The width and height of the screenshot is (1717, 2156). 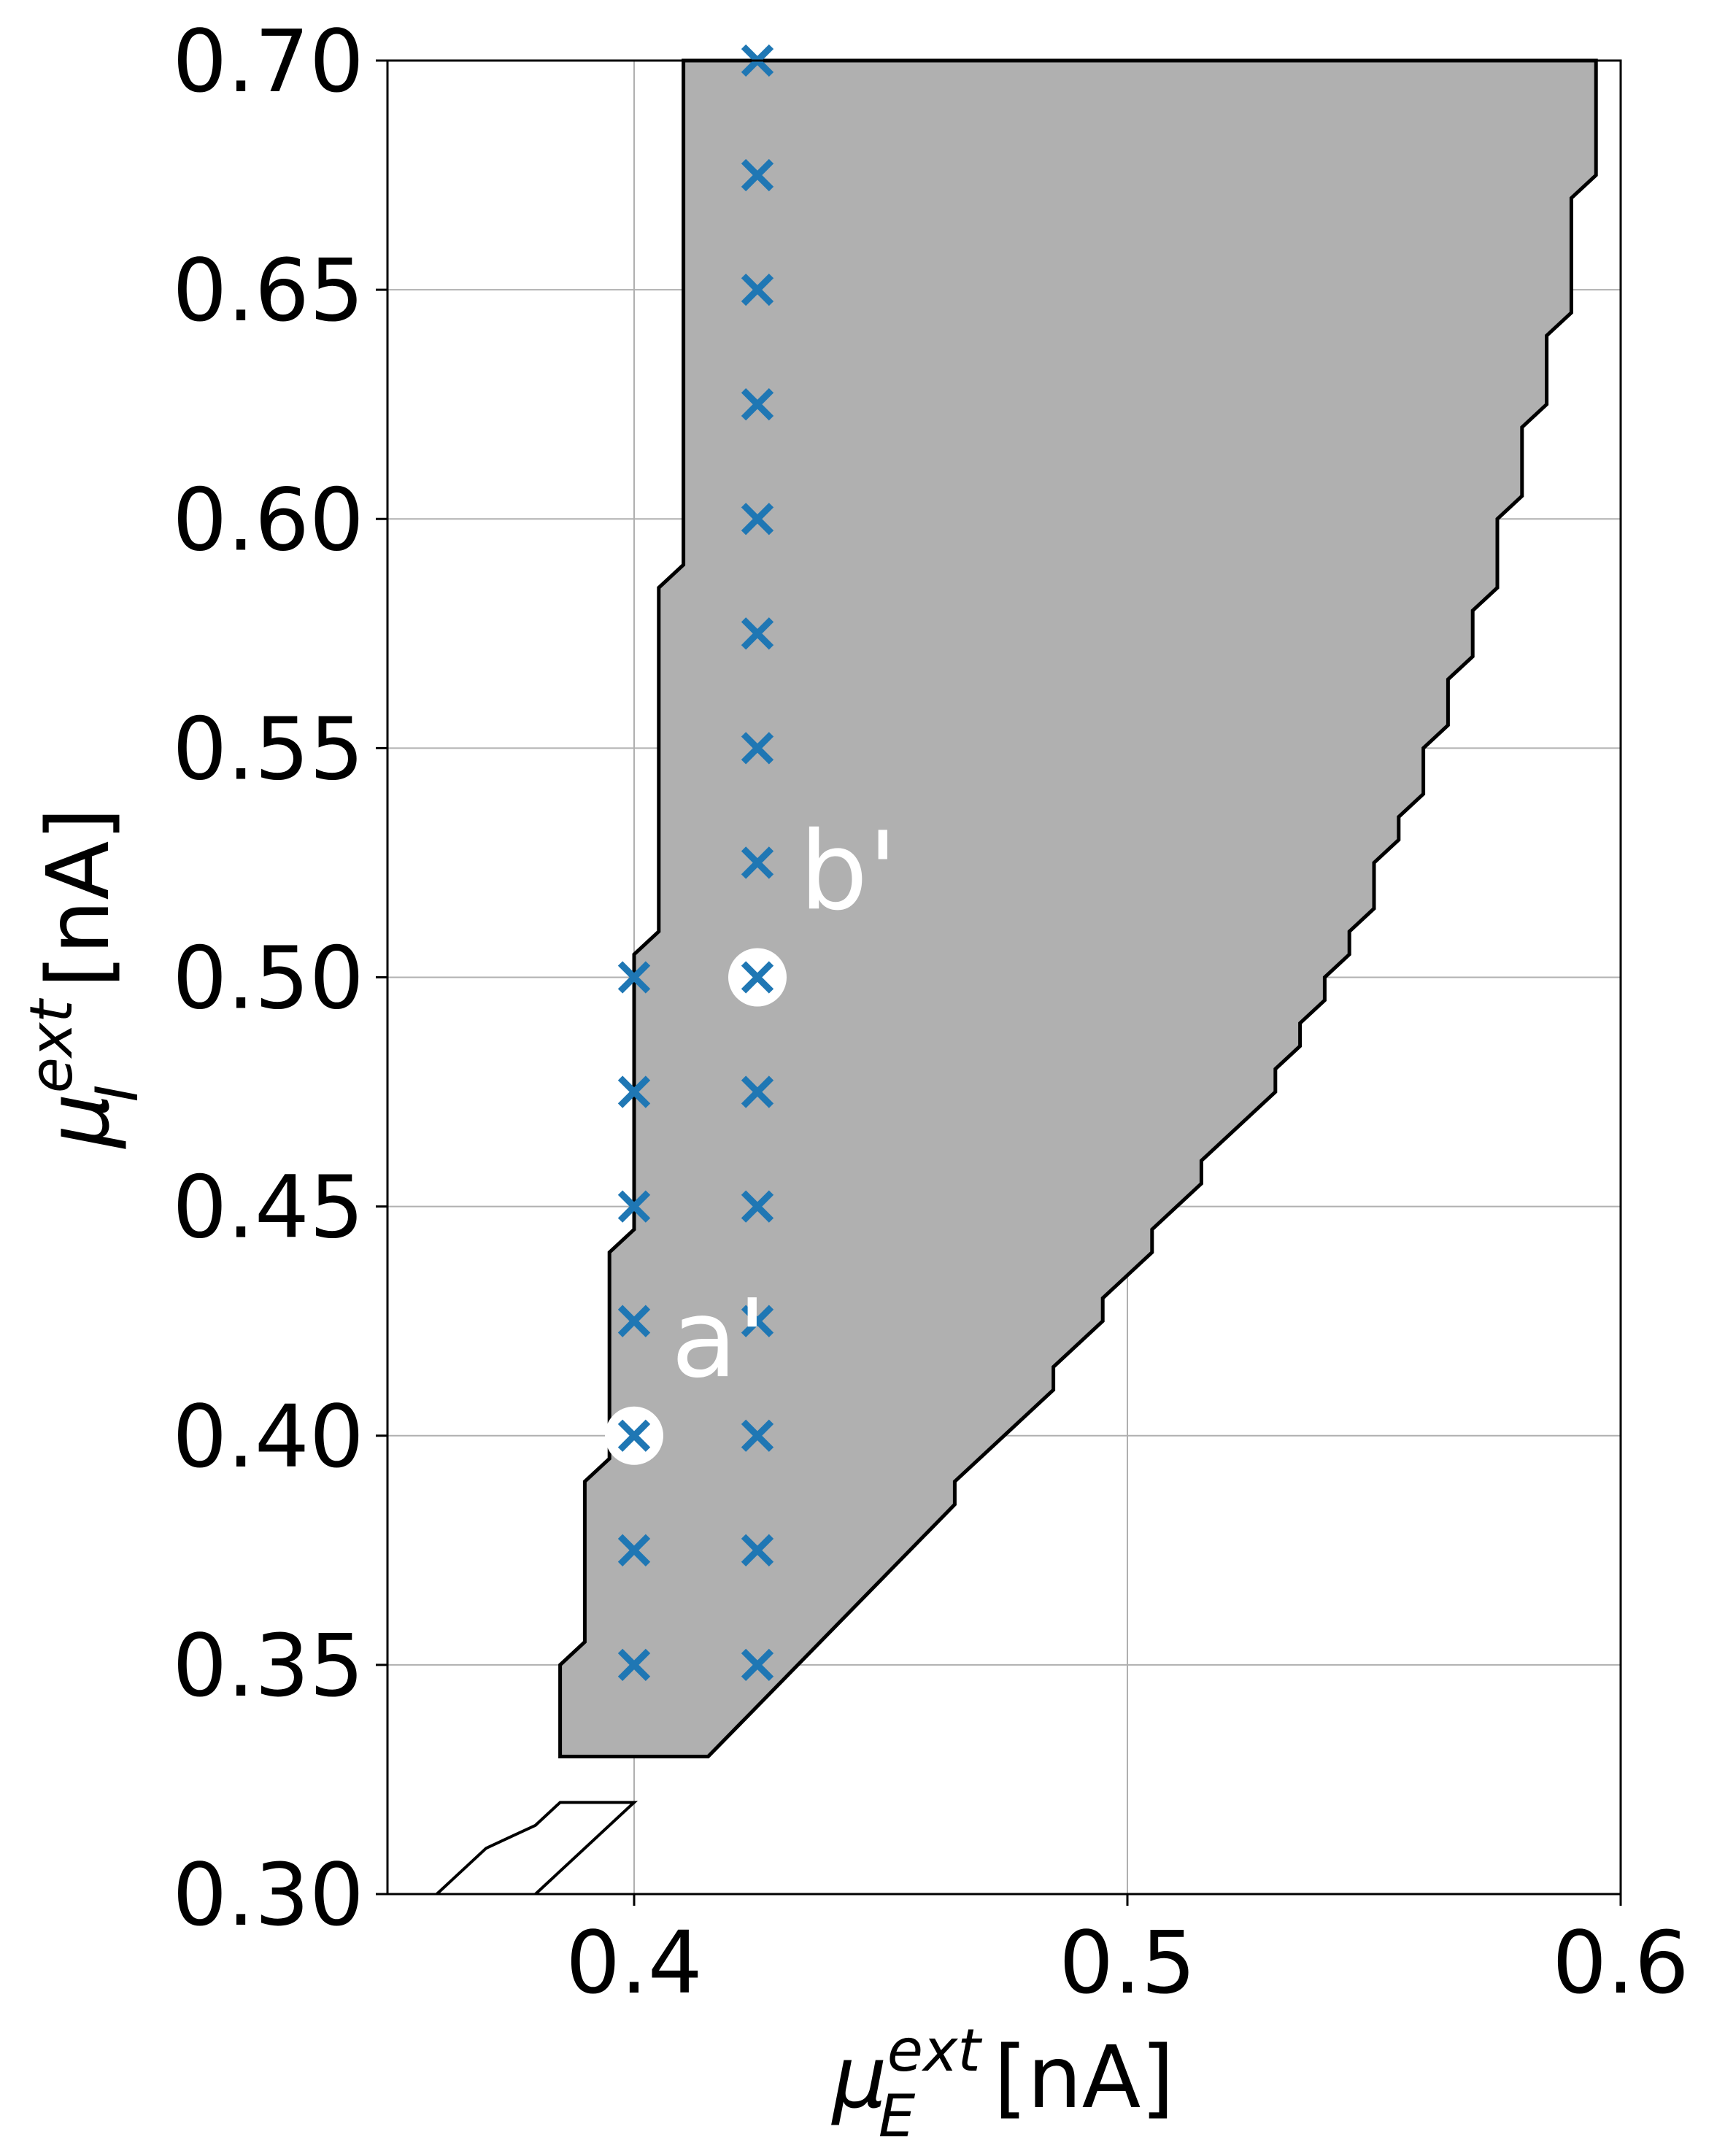 I want to click on sample-points, so click(x=695, y=863).